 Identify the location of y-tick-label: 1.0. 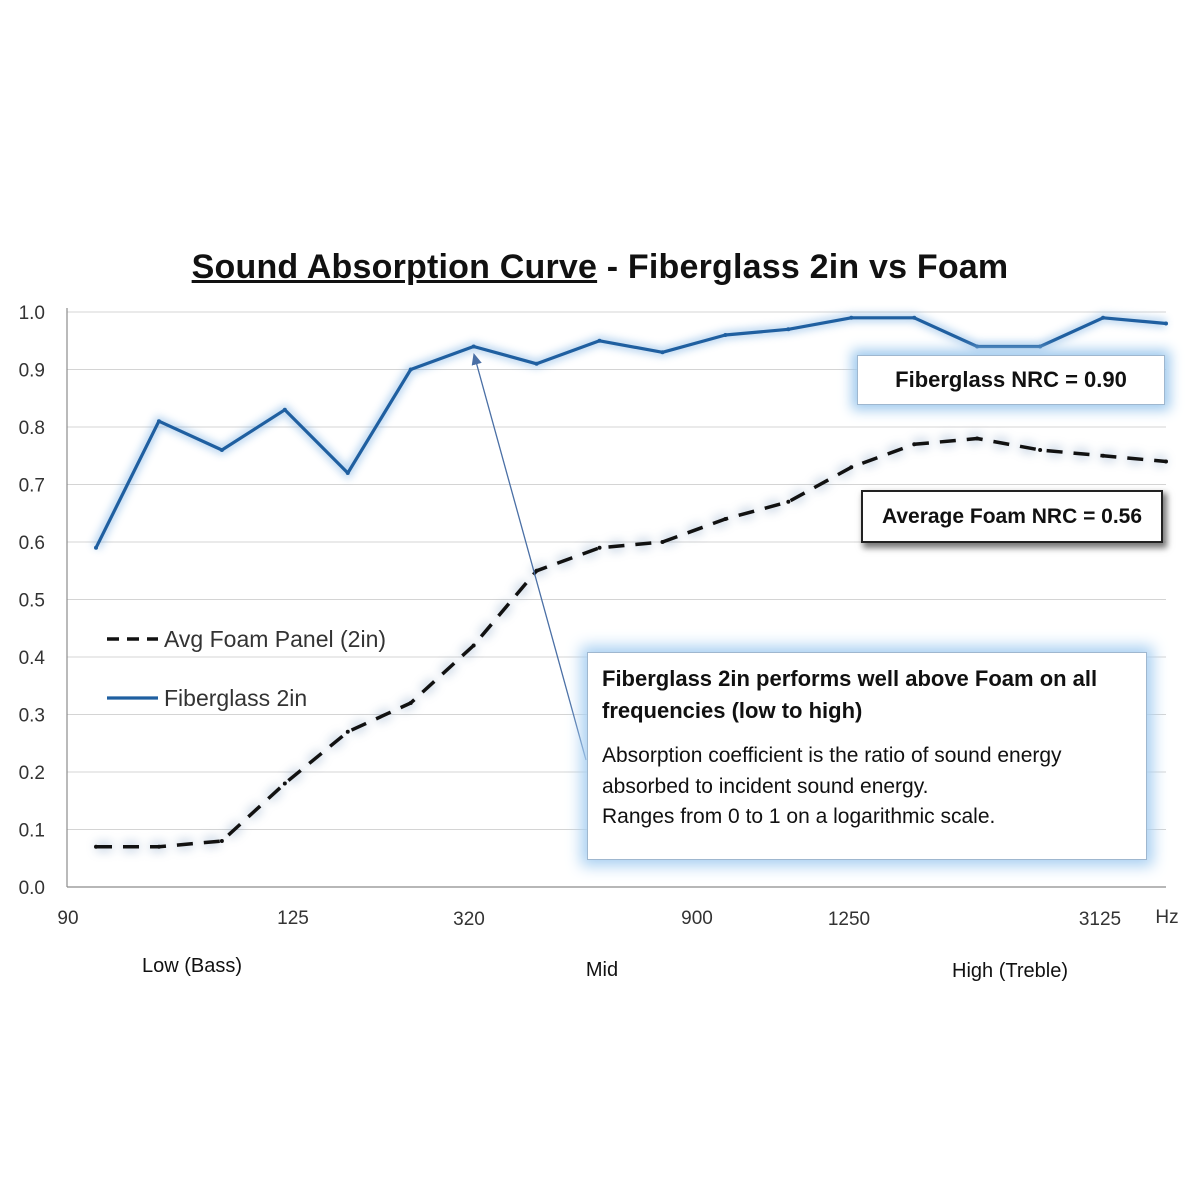
(32, 313).